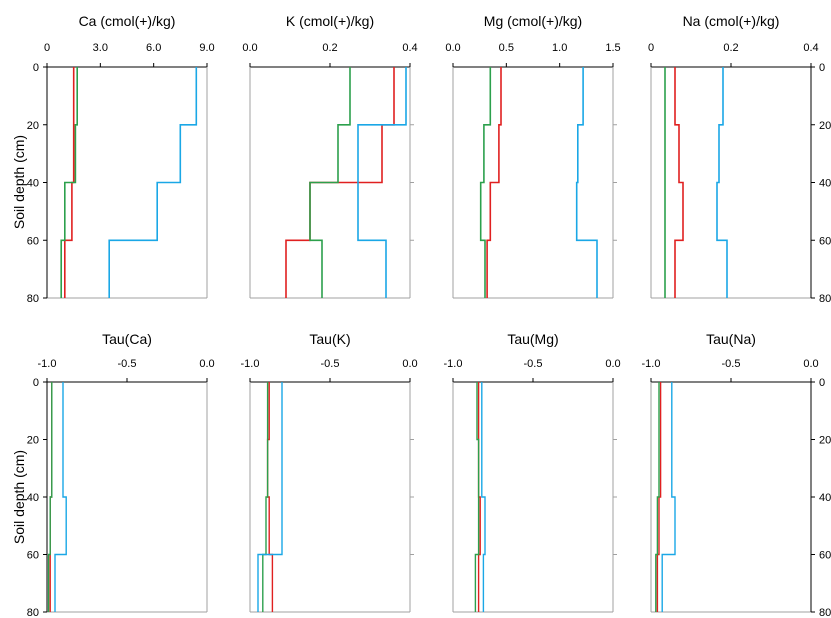 This screenshot has width=831, height=618. I want to click on panel-5: Tau(Ca) -1.0 -0.5 0.0 0 20 40 60 80, so click(121, 474).